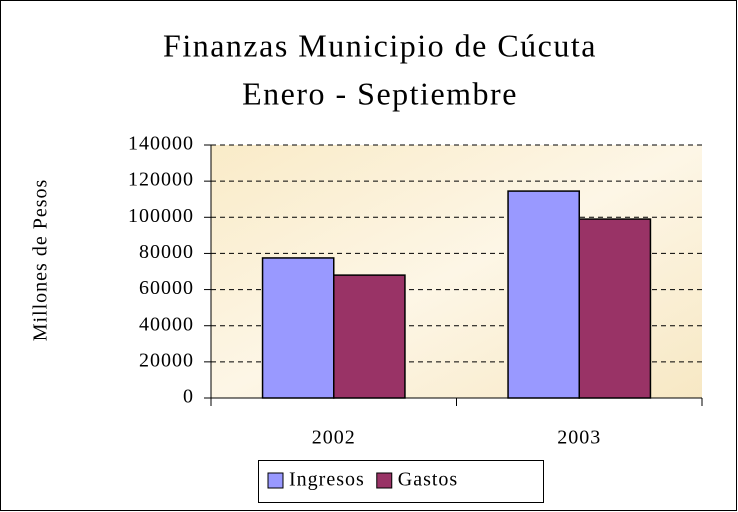  I want to click on legend: Ingresos Gastos, so click(401, 481).